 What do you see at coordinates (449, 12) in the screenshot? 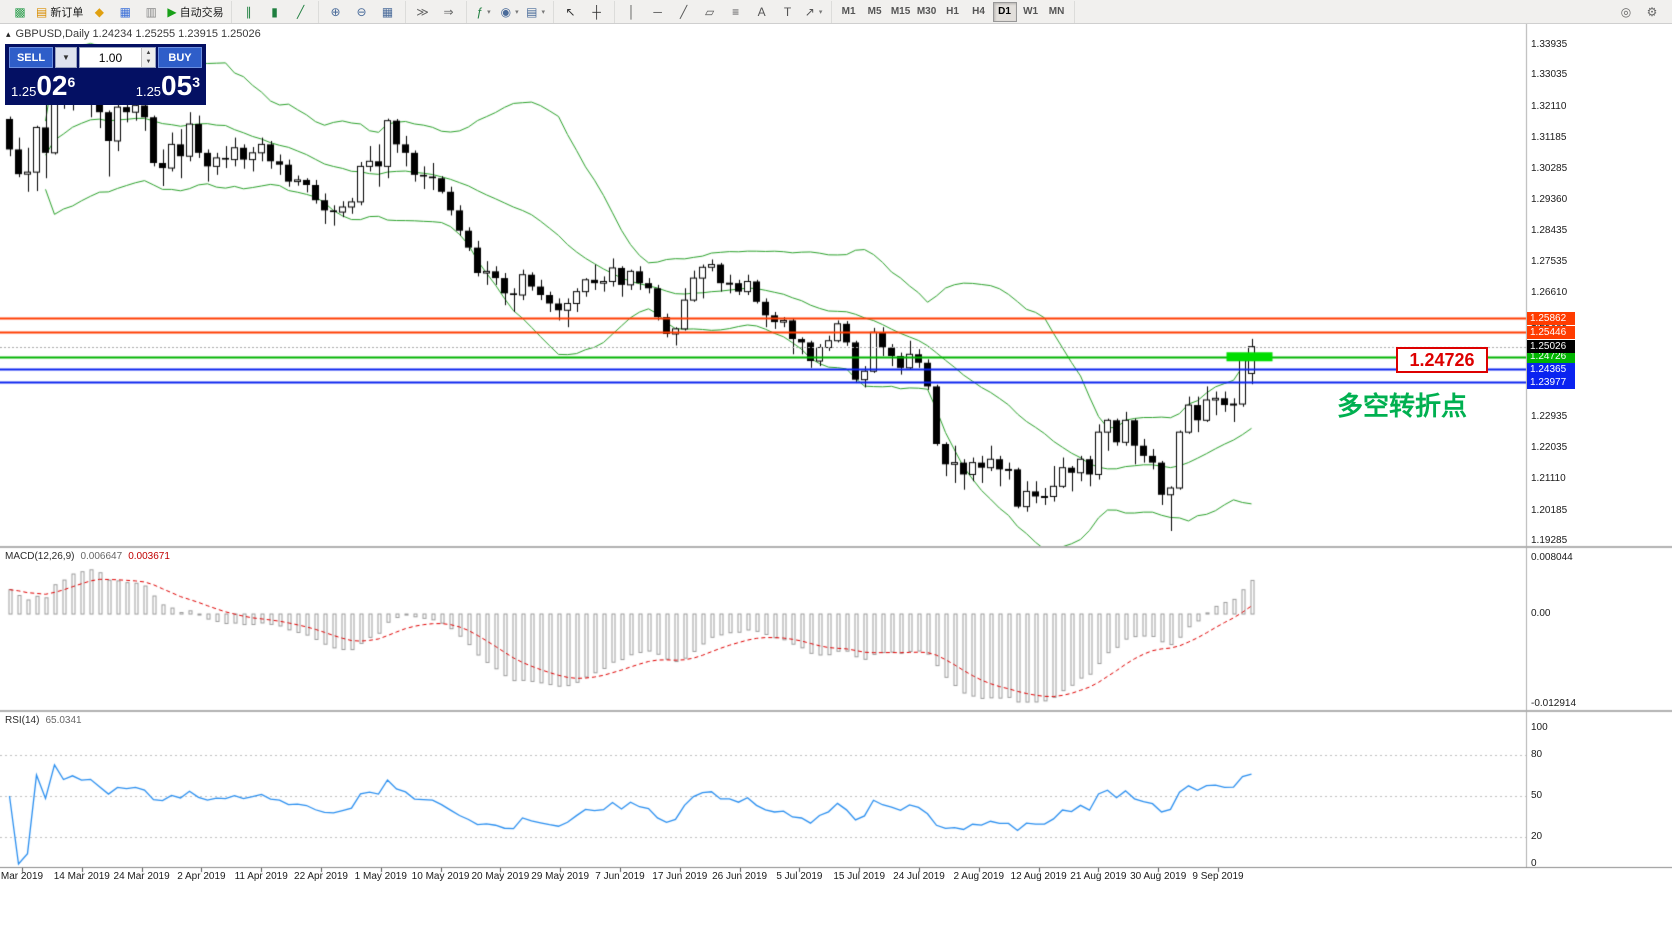
I see `chart-shift-icon: ⇒` at bounding box center [449, 12].